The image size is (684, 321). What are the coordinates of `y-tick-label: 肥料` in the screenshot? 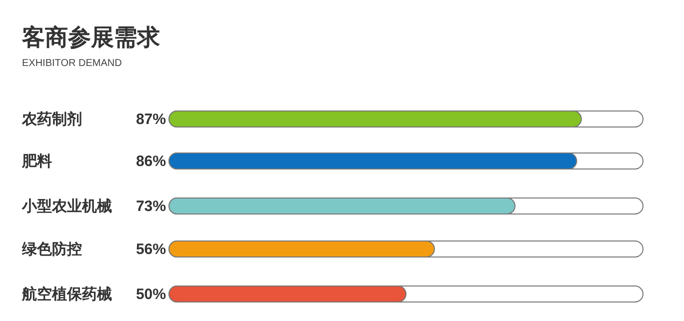 It's located at (36, 161).